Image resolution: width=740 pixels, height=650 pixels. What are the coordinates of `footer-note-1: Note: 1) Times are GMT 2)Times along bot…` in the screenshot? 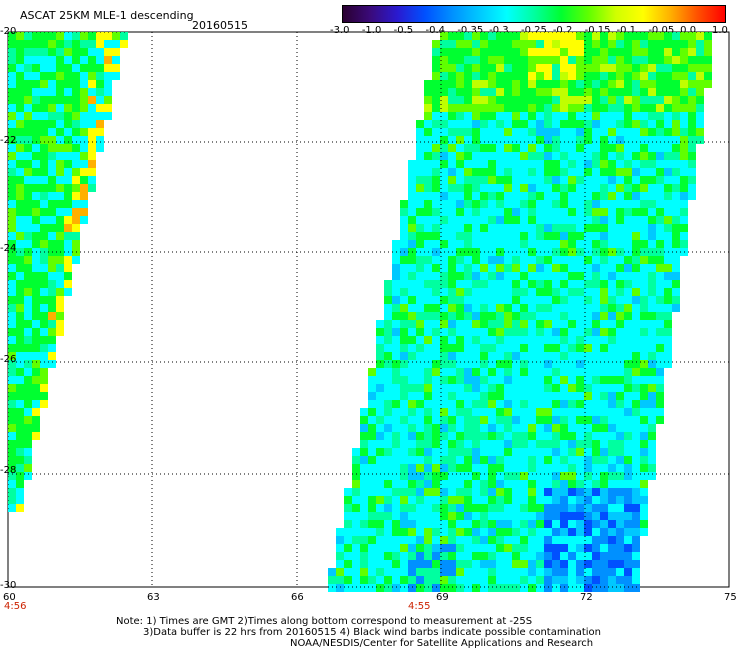 It's located at (324, 621).